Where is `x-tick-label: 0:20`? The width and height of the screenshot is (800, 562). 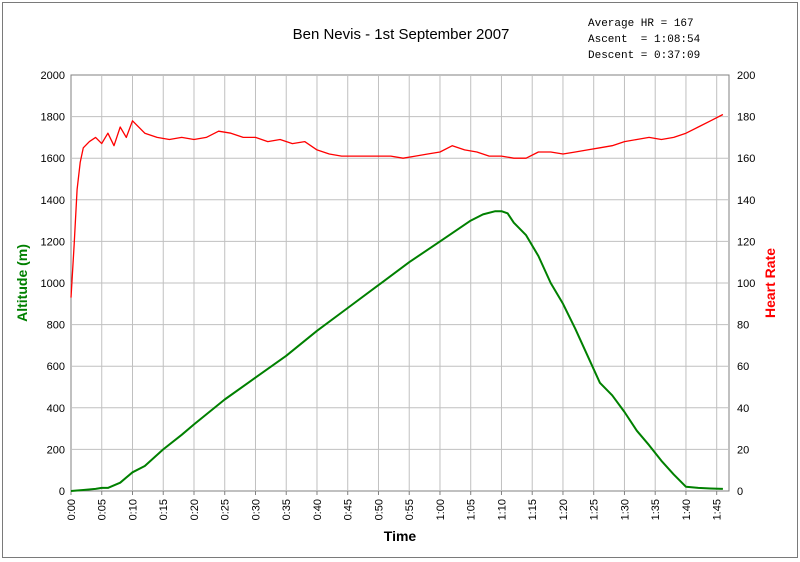
x-tick-label: 0:20 is located at coordinates (195, 509).